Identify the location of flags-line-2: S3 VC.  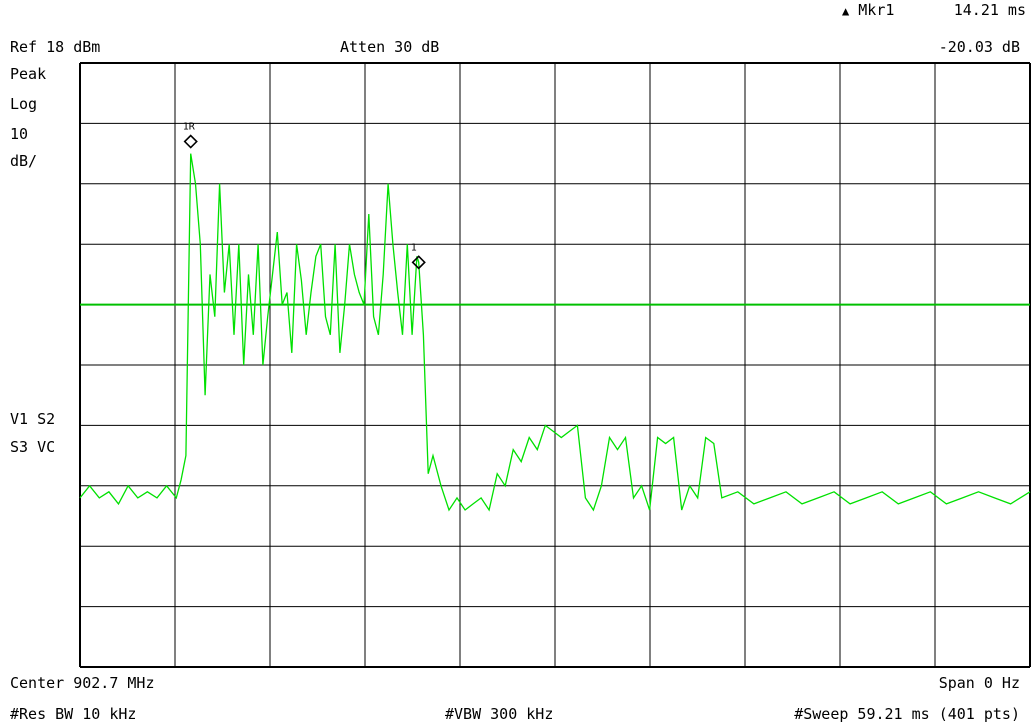
(33, 447).